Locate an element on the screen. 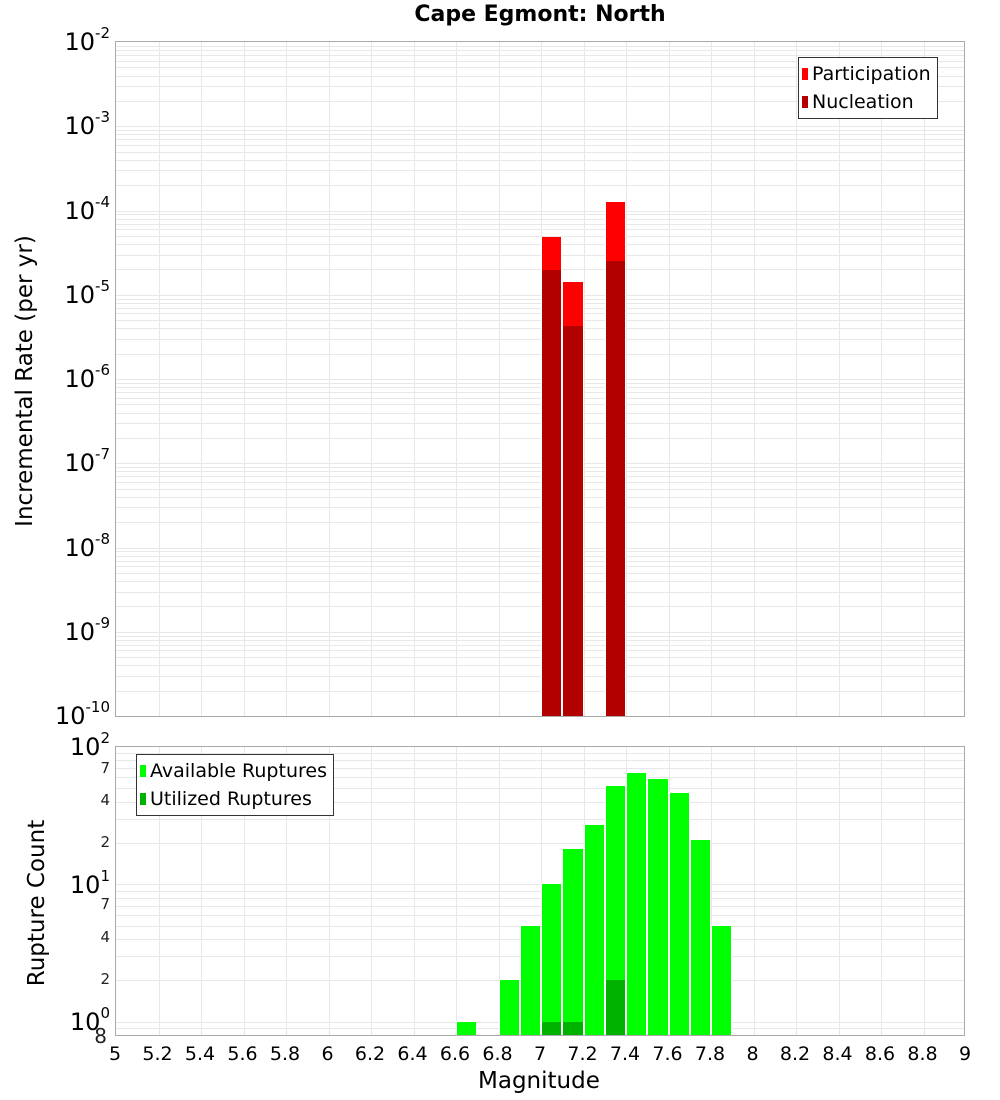 The width and height of the screenshot is (1000, 1100). x-tick-label: 7.2 is located at coordinates (582, 1054).